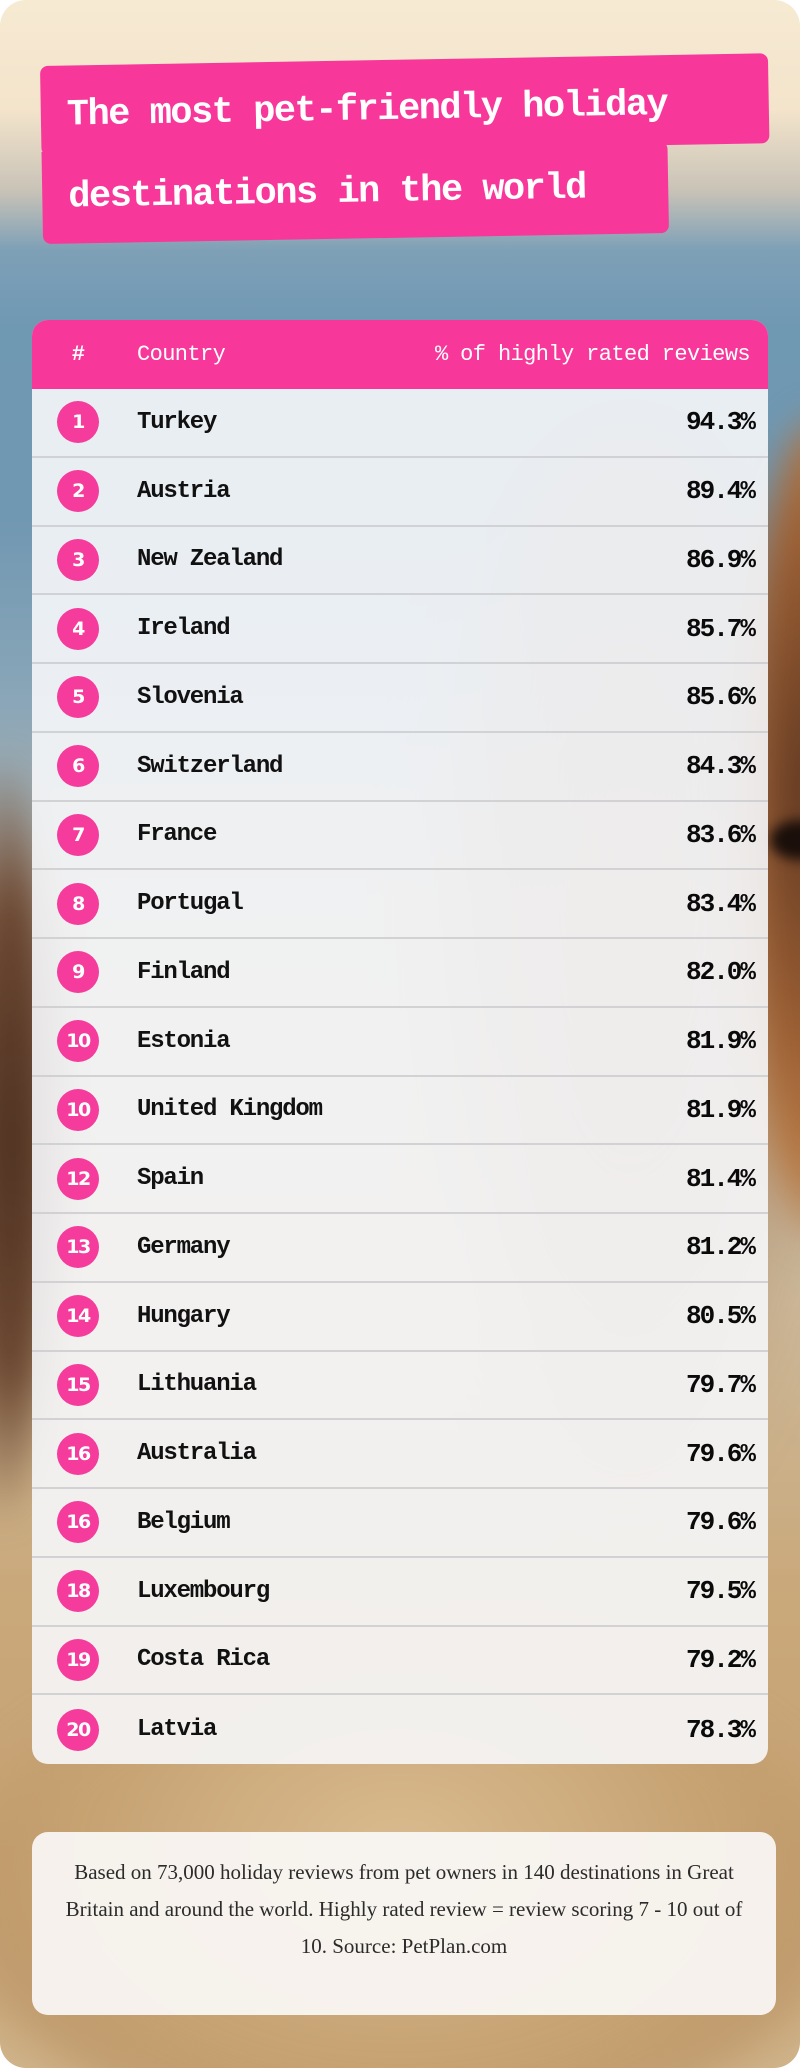 The height and width of the screenshot is (2068, 800). I want to click on rank-badge: 9, so click(78, 972).